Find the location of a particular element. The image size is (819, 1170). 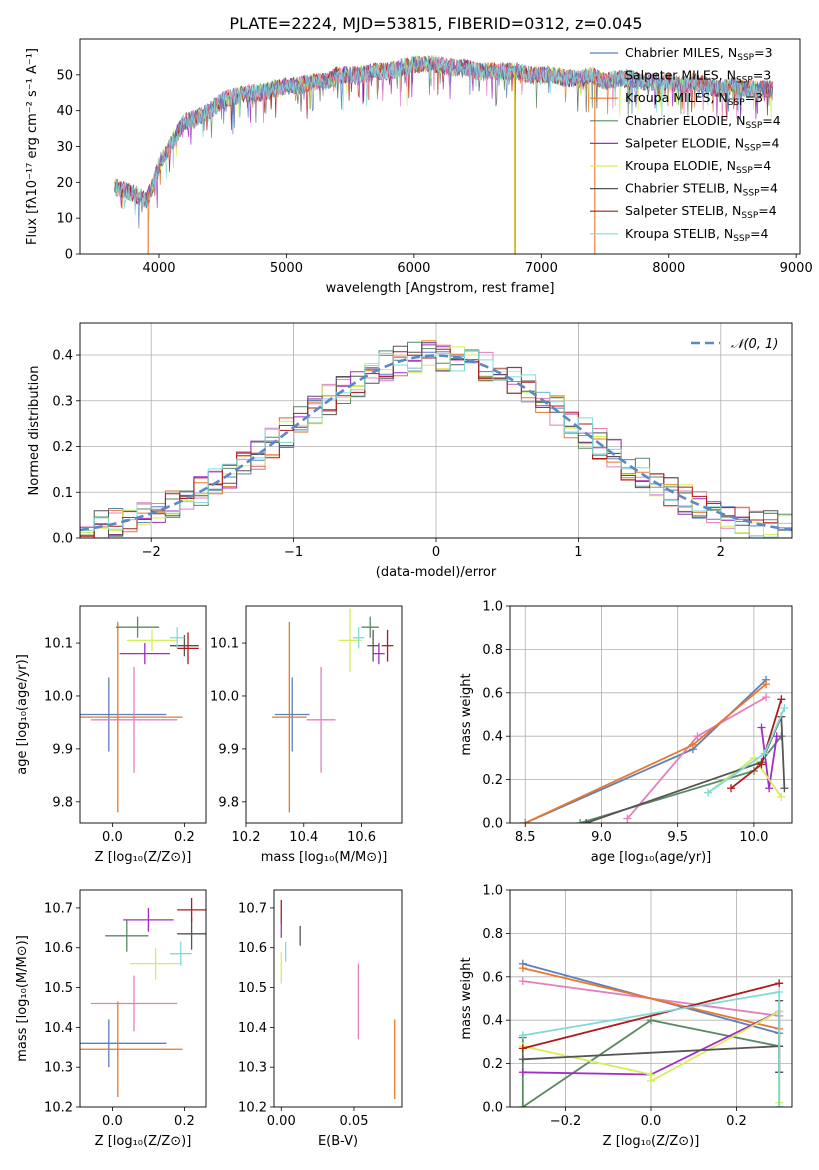

y-tick-label: 10.0 is located at coordinates (224, 696).